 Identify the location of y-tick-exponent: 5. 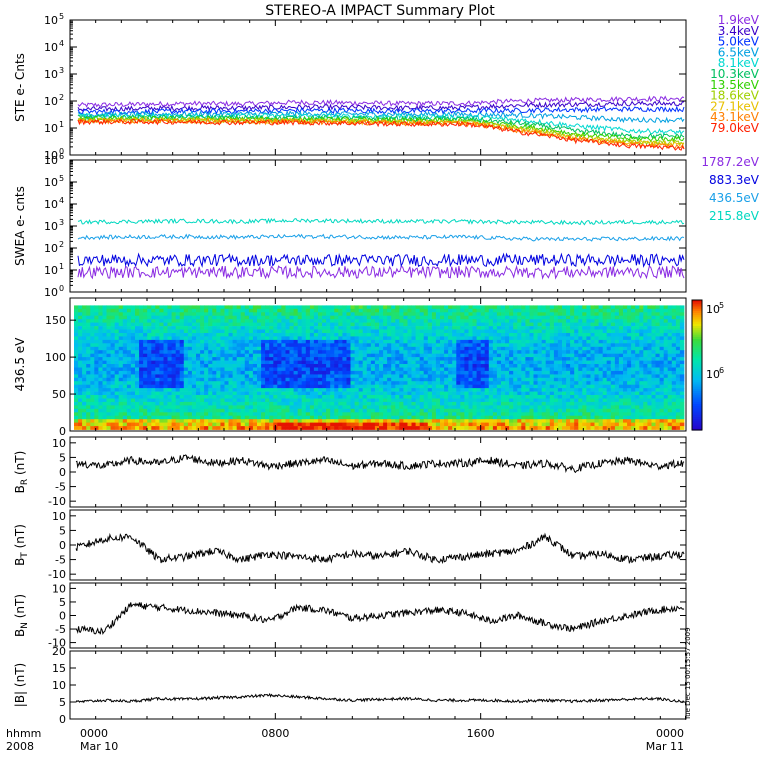
(61, 178).